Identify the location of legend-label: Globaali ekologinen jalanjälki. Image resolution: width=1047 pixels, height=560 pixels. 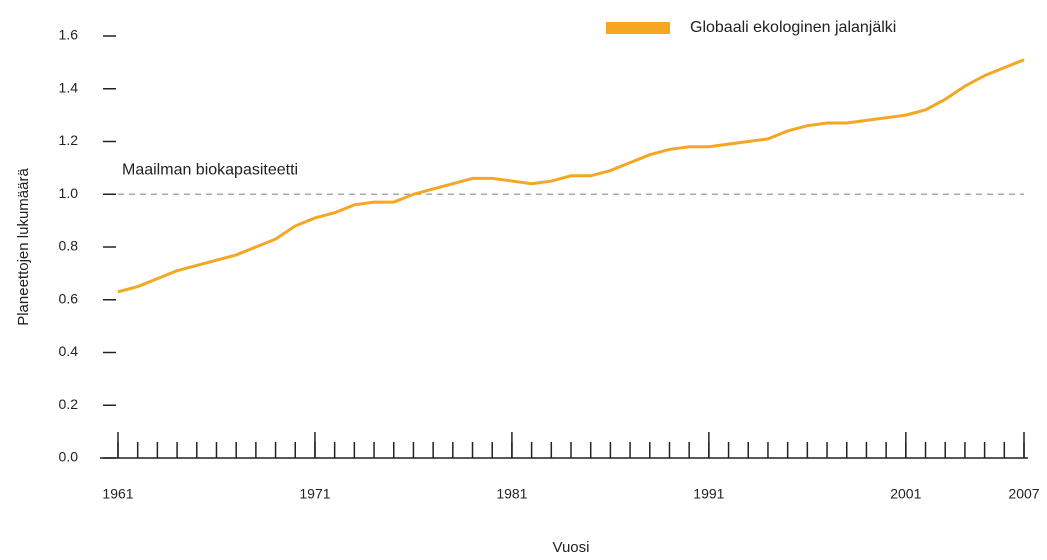
(793, 27).